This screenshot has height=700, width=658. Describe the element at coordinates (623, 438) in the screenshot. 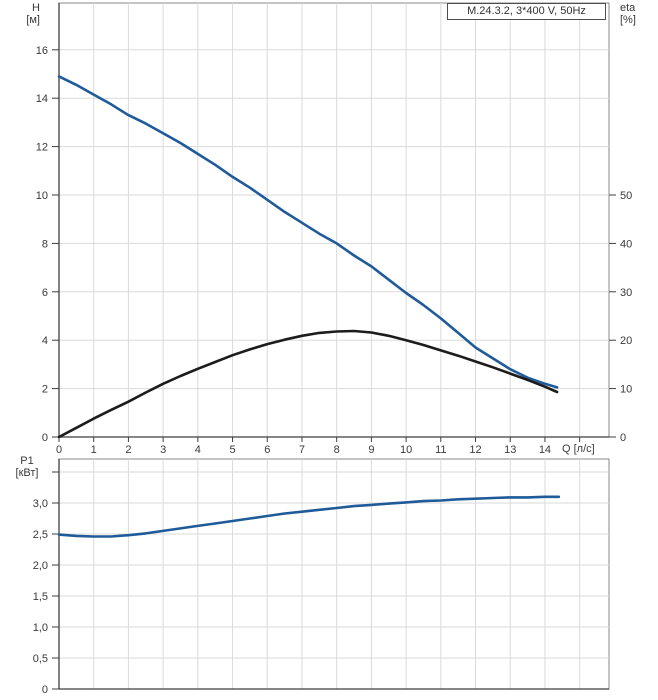

I see `right-tick-label: 0` at that location.